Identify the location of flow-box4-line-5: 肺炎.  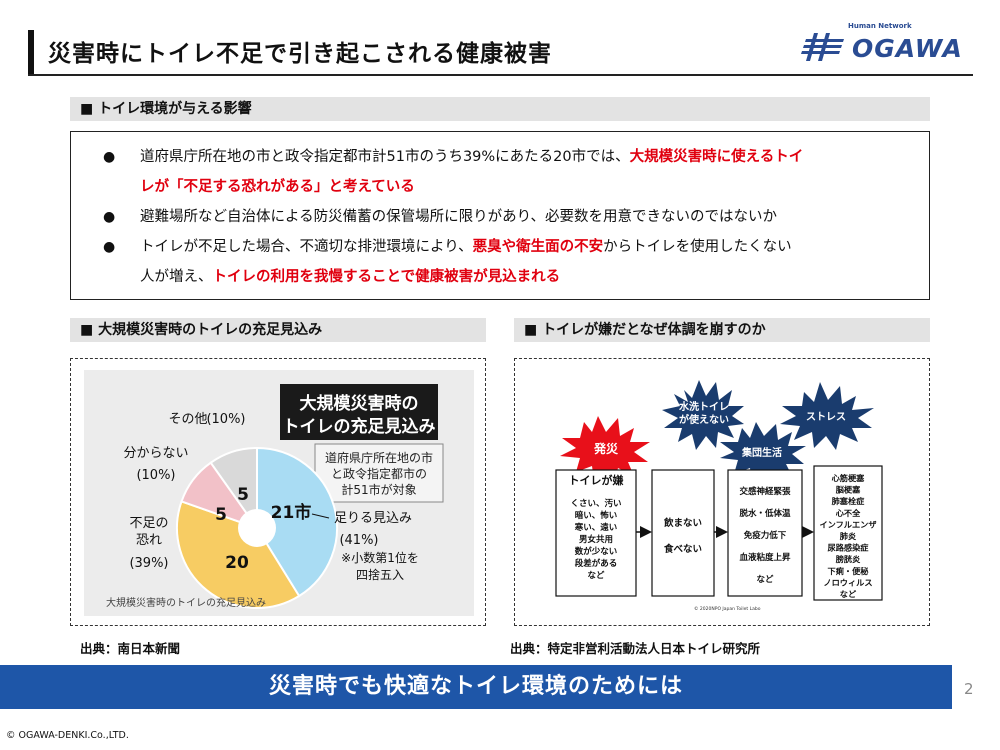
(848, 536).